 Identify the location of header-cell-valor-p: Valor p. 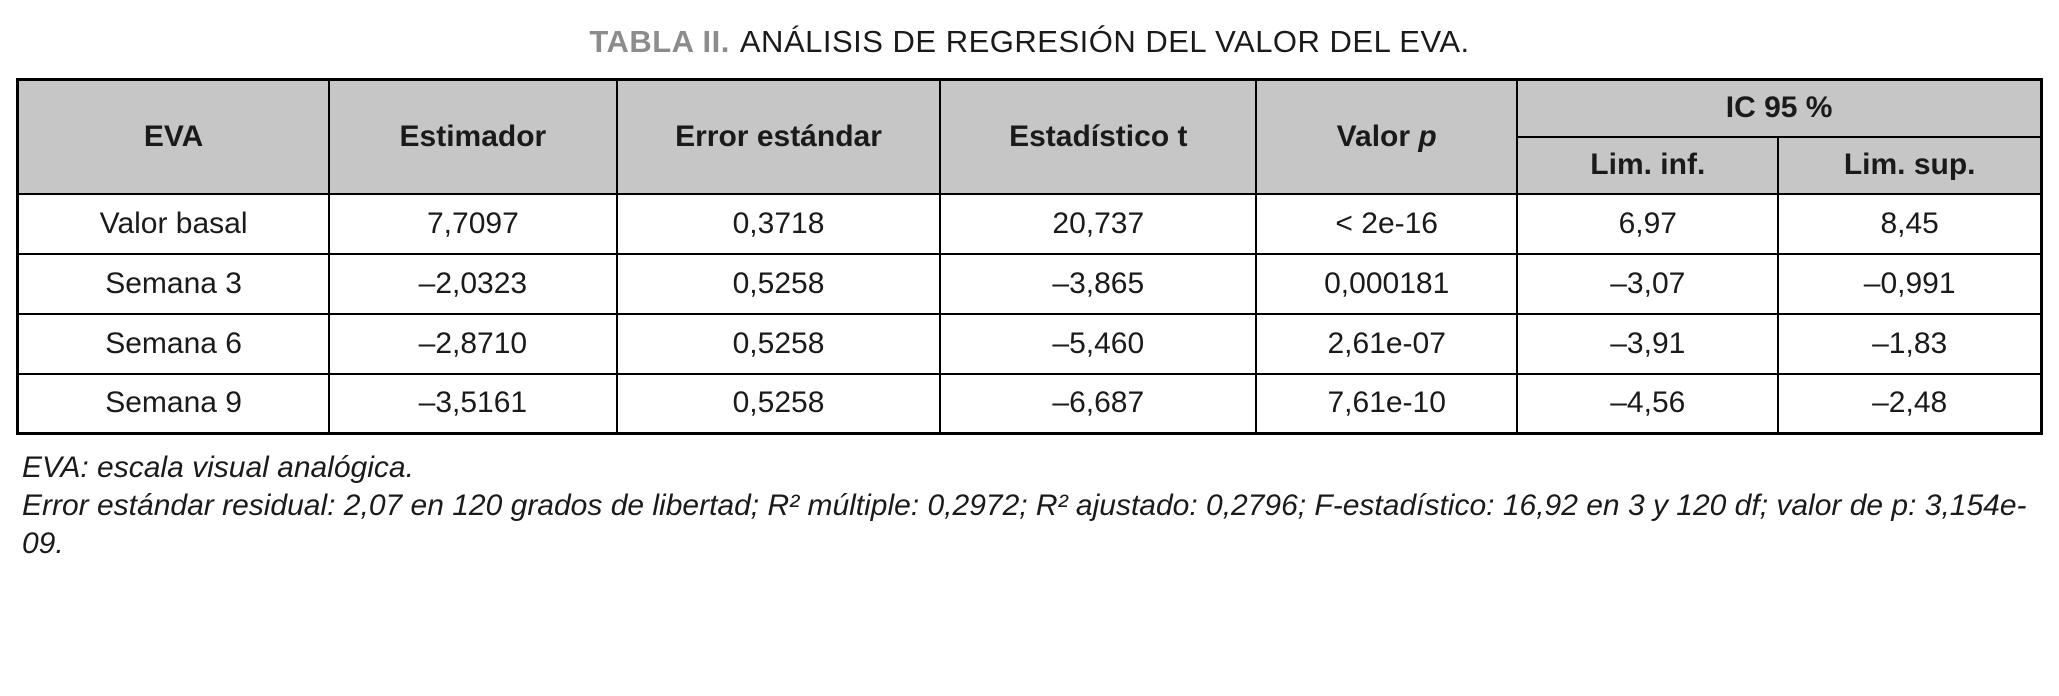
(1387, 136).